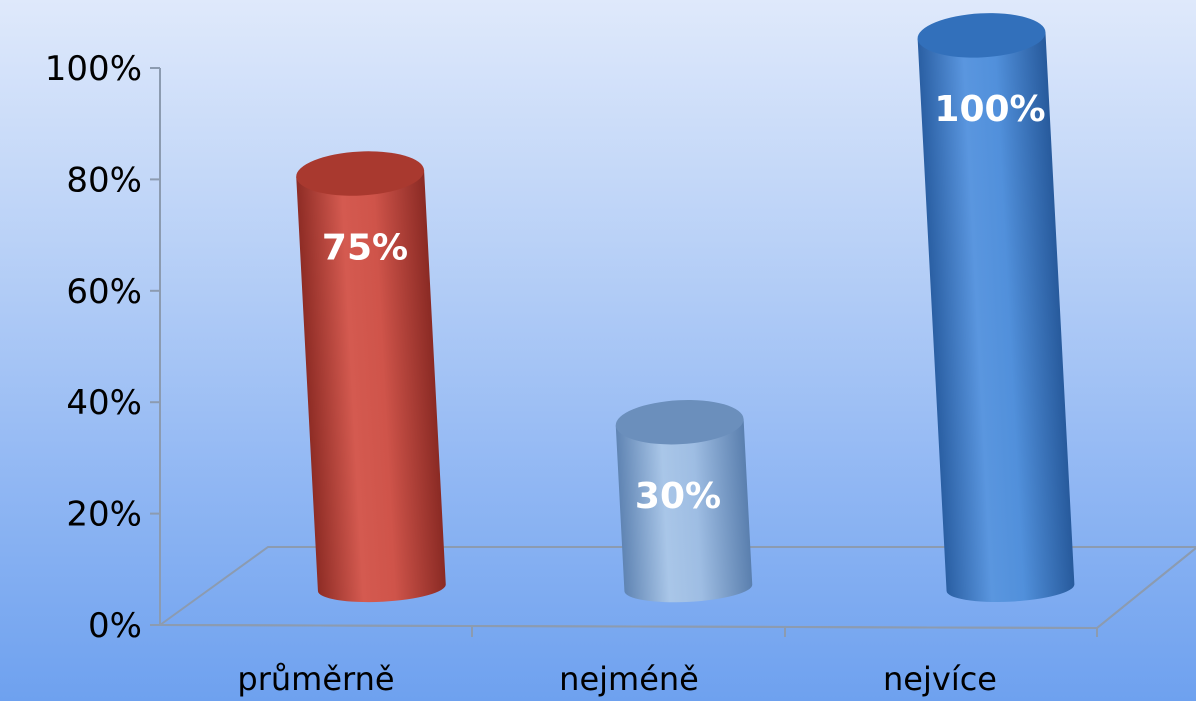 This screenshot has width=1196, height=701. What do you see at coordinates (678, 496) in the screenshot?
I see `data-label: 30%` at bounding box center [678, 496].